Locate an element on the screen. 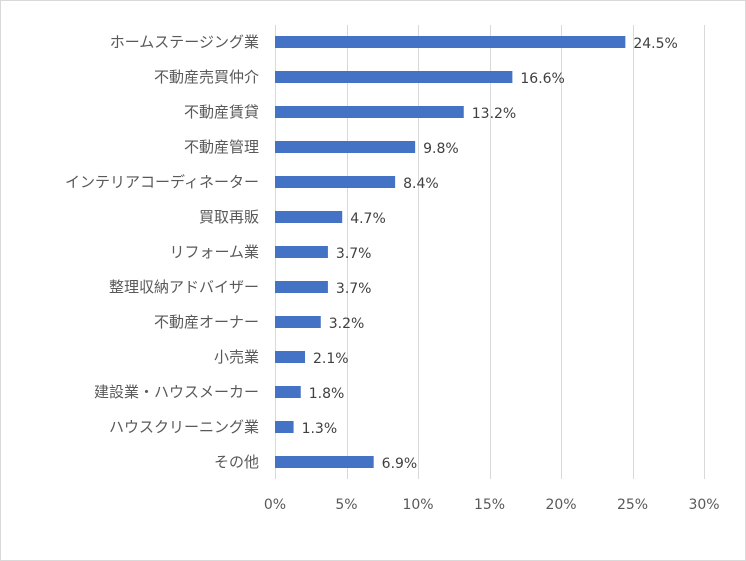 This screenshot has width=746, height=561. x-axis-ticks: 0% 5% 10% 15% 20% 25% 30% is located at coordinates (492, 505).